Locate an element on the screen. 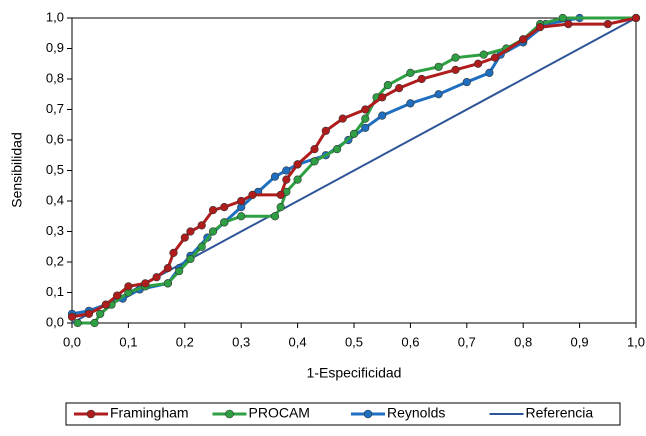 This screenshot has width=646, height=436. legend-label: Framingham is located at coordinates (149, 413).